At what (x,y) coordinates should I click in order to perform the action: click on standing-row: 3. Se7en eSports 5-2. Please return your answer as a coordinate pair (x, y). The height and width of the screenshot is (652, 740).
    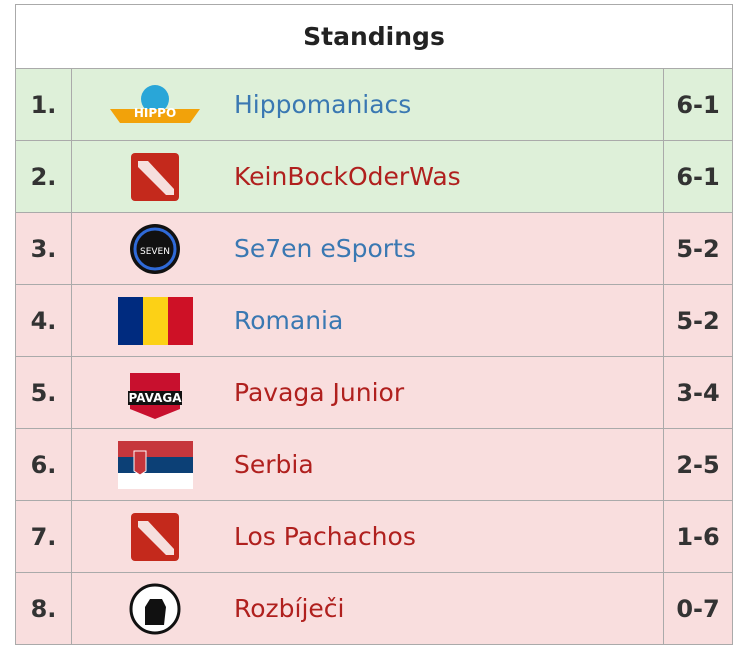
    Looking at the image, I should click on (374, 248).